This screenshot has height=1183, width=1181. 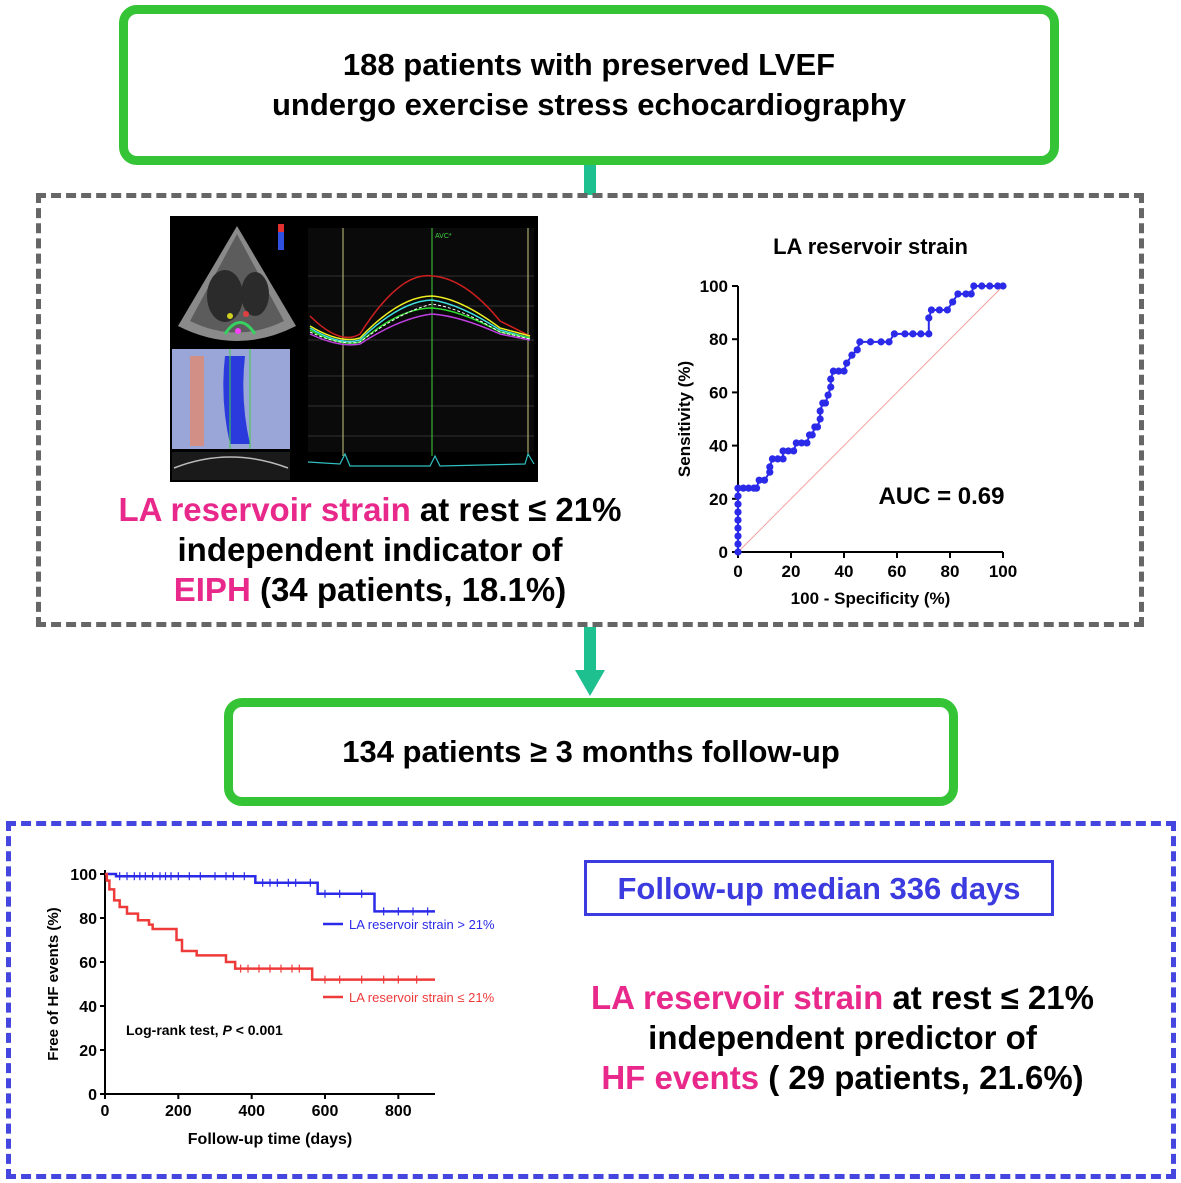 What do you see at coordinates (270, 926) in the screenshot?
I see `km-curve-low-strain` at bounding box center [270, 926].